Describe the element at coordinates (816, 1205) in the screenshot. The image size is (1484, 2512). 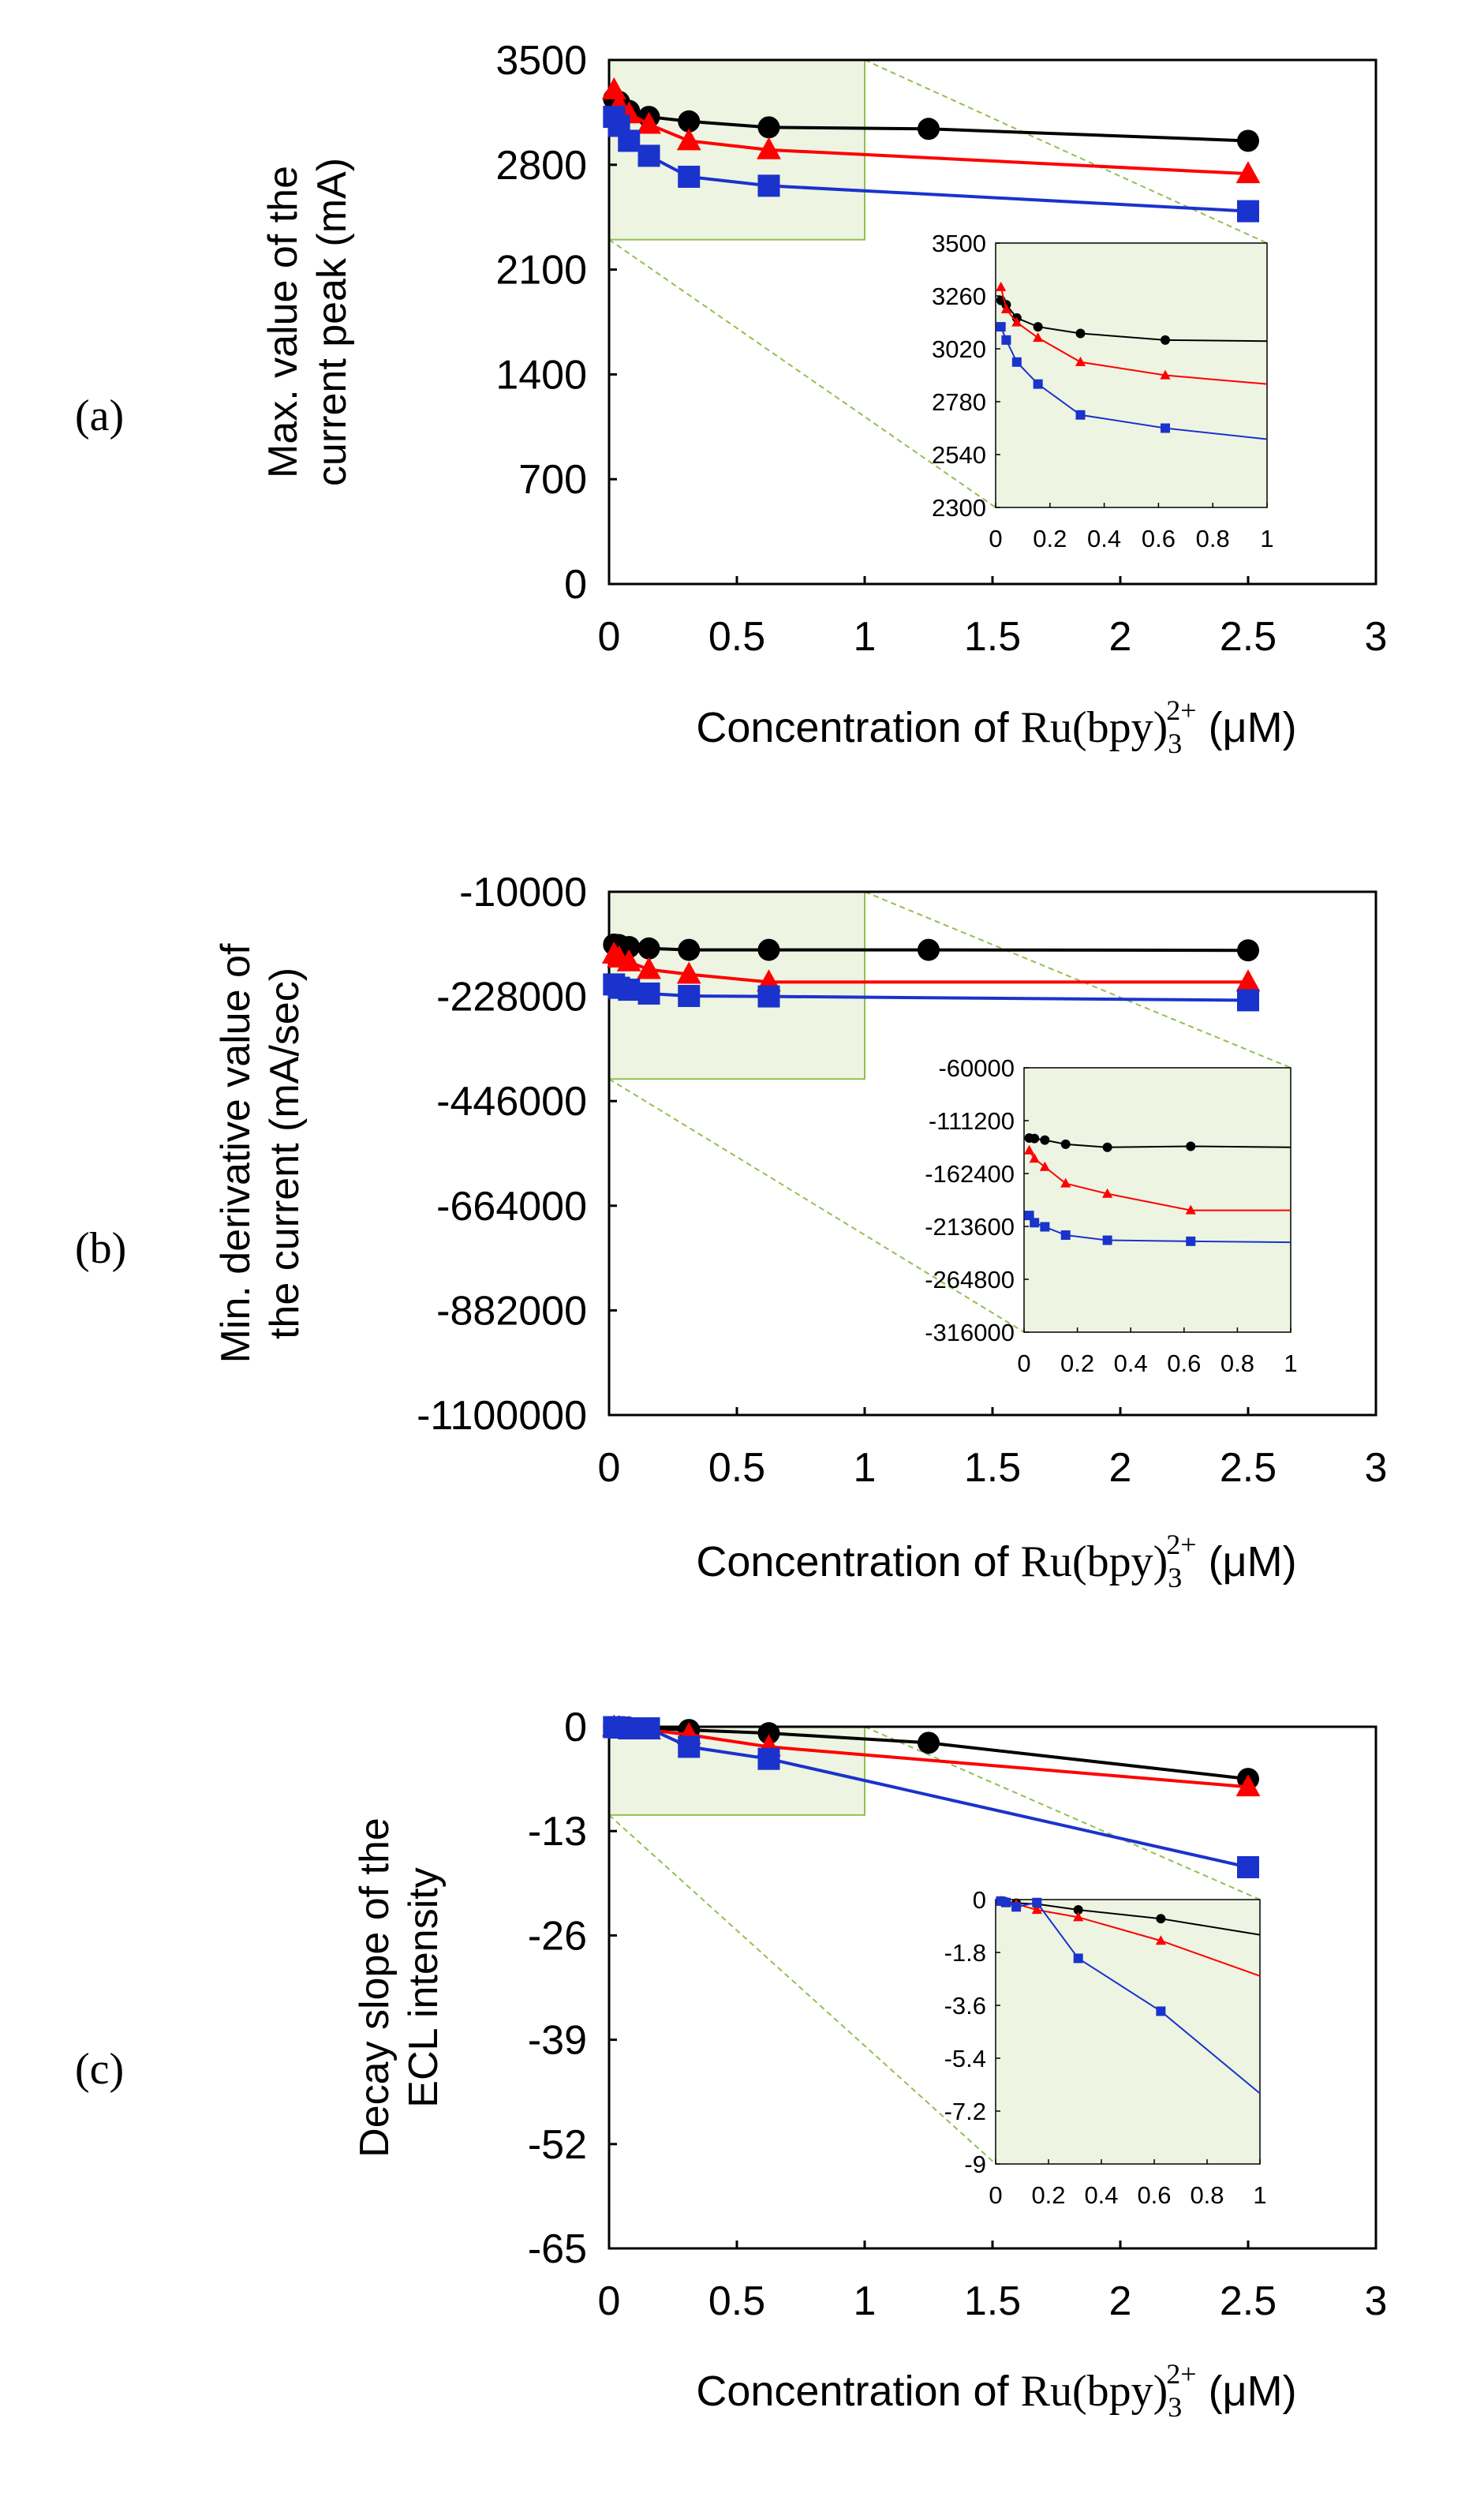
I see `zoom-connector-bottom` at that location.